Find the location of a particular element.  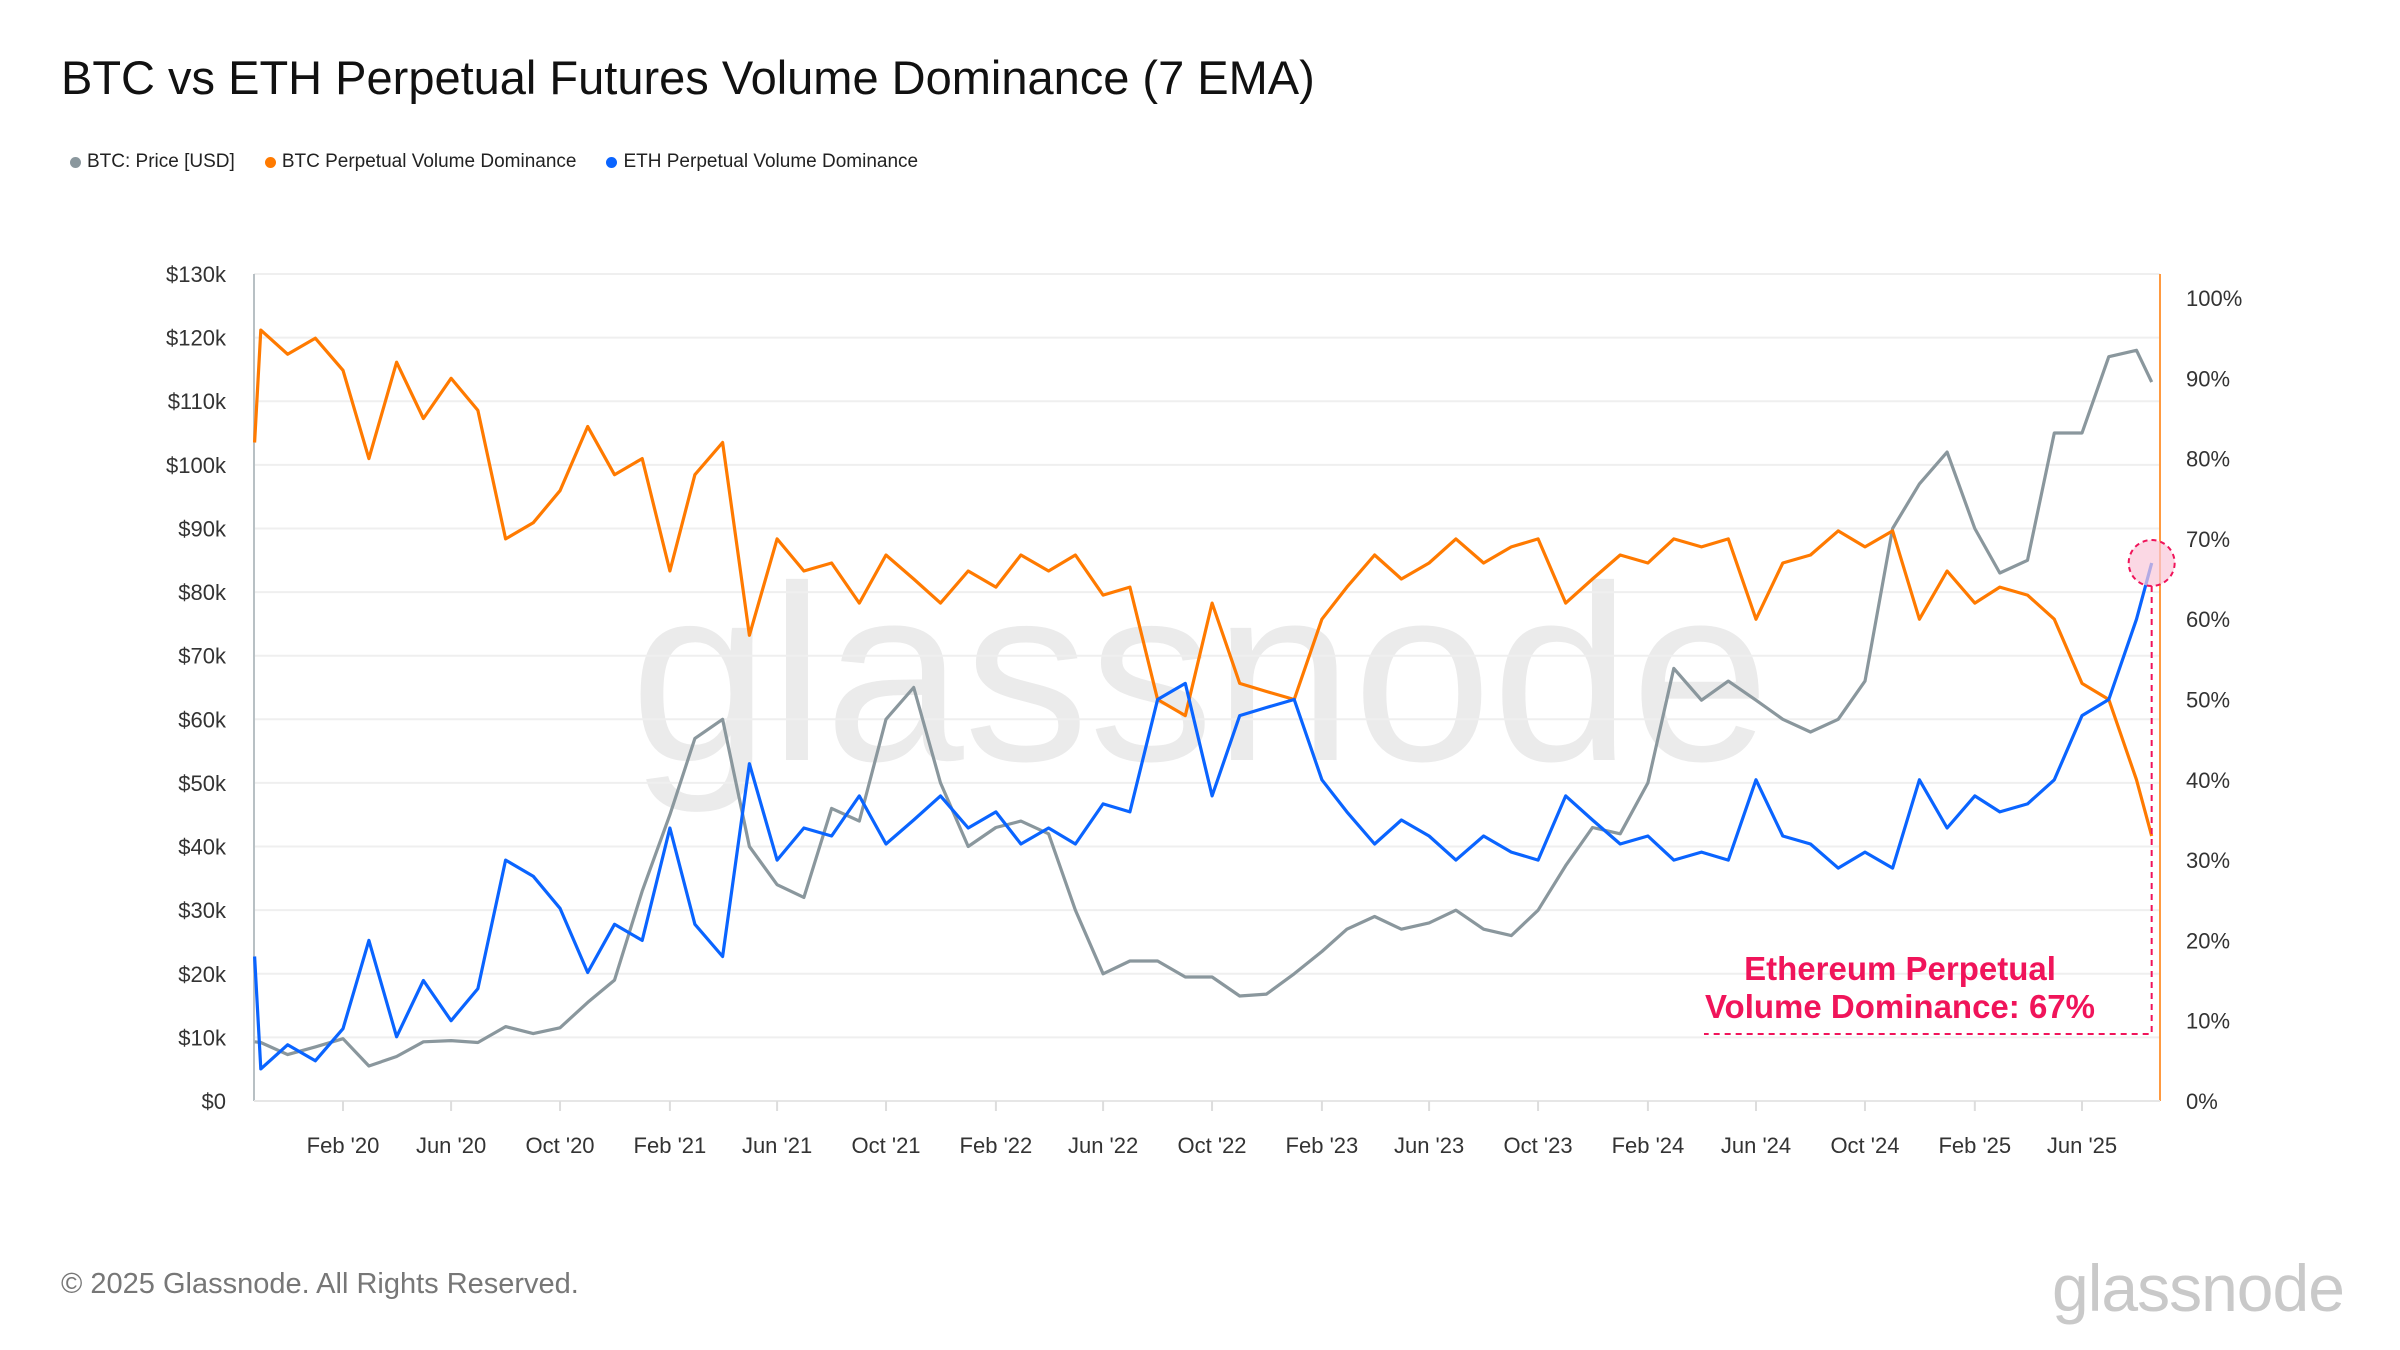

x-tick-label: Jun '25 is located at coordinates (2082, 1145).